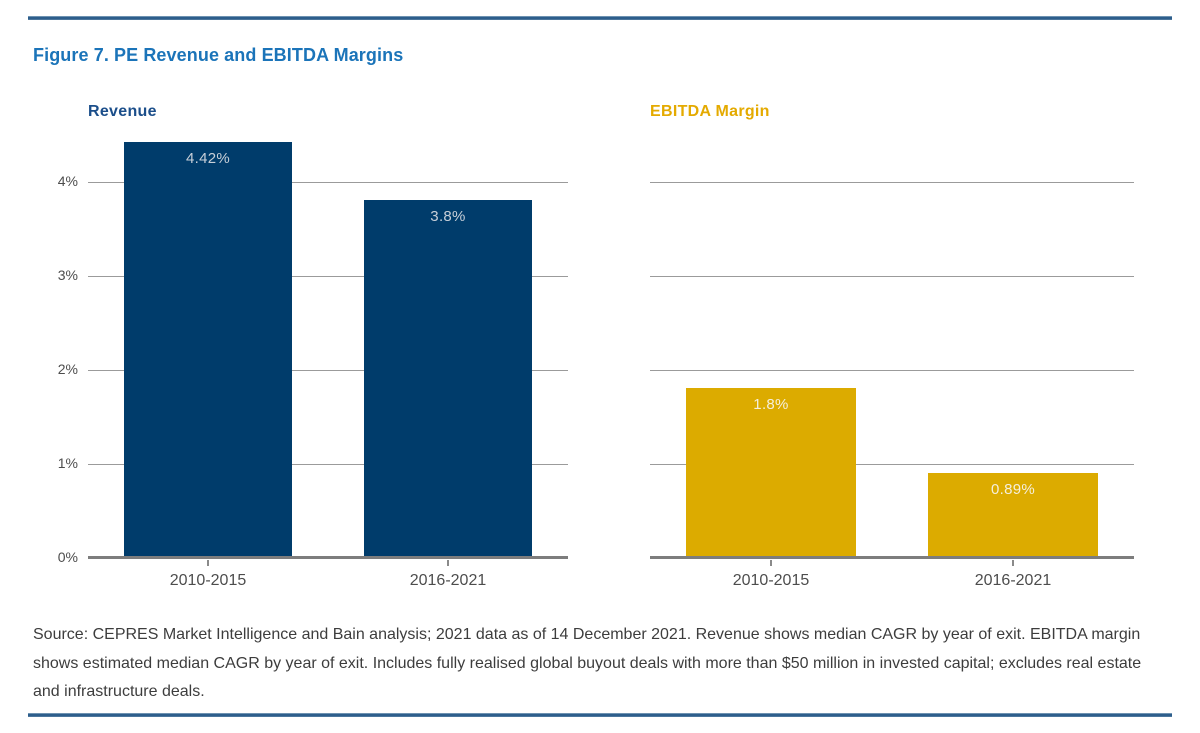 The height and width of the screenshot is (733, 1200). I want to click on ebitda-margin-chart-header: EBITDA Margin, so click(710, 111).